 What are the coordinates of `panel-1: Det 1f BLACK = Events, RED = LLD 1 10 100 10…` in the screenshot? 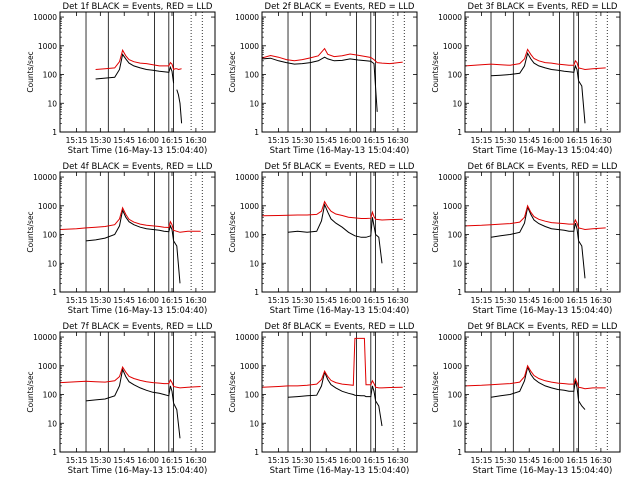 It's located at (121, 79).